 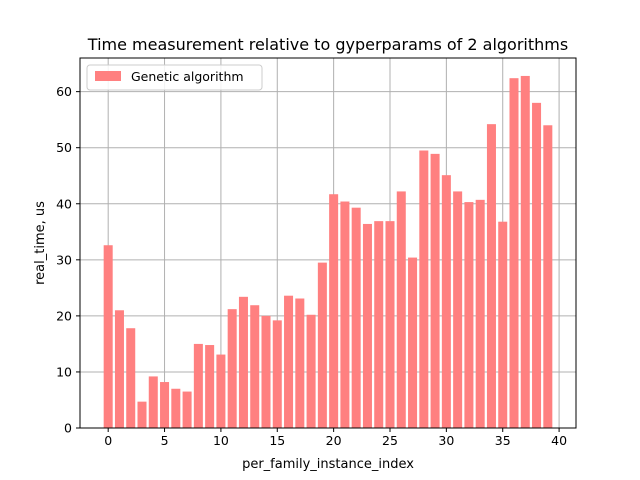 What do you see at coordinates (64, 91) in the screenshot?
I see `y-tick-label: 60` at bounding box center [64, 91].